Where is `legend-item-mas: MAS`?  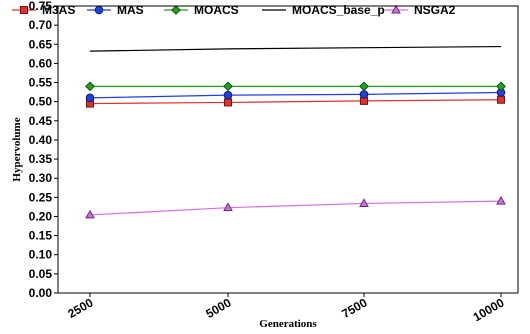 legend-item-mas: MAS is located at coordinates (115, 10).